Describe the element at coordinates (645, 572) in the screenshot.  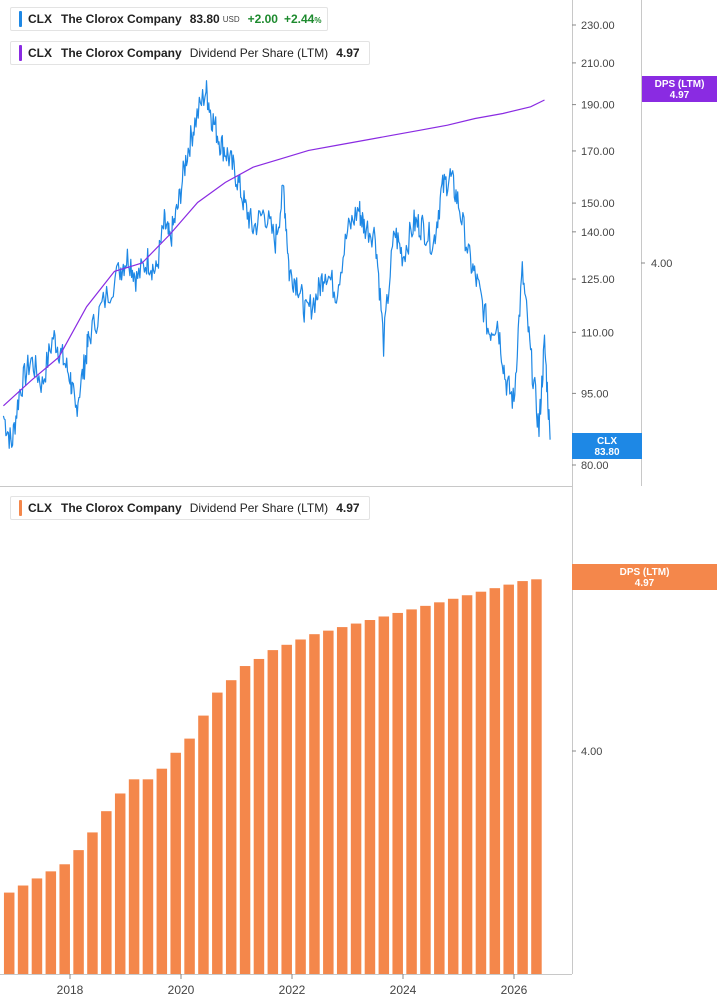
I see `dps-bottom-badge-label: DPS (LTM)` at that location.